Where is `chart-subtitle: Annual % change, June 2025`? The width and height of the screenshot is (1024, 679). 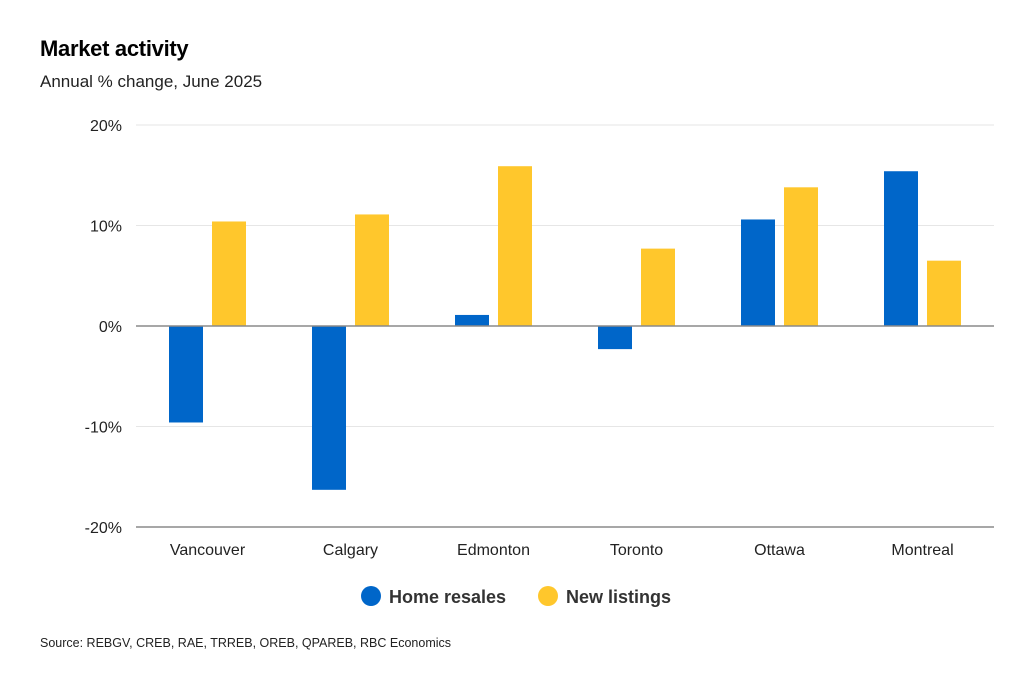
chart-subtitle: Annual % change, June 2025 is located at coordinates (151, 81).